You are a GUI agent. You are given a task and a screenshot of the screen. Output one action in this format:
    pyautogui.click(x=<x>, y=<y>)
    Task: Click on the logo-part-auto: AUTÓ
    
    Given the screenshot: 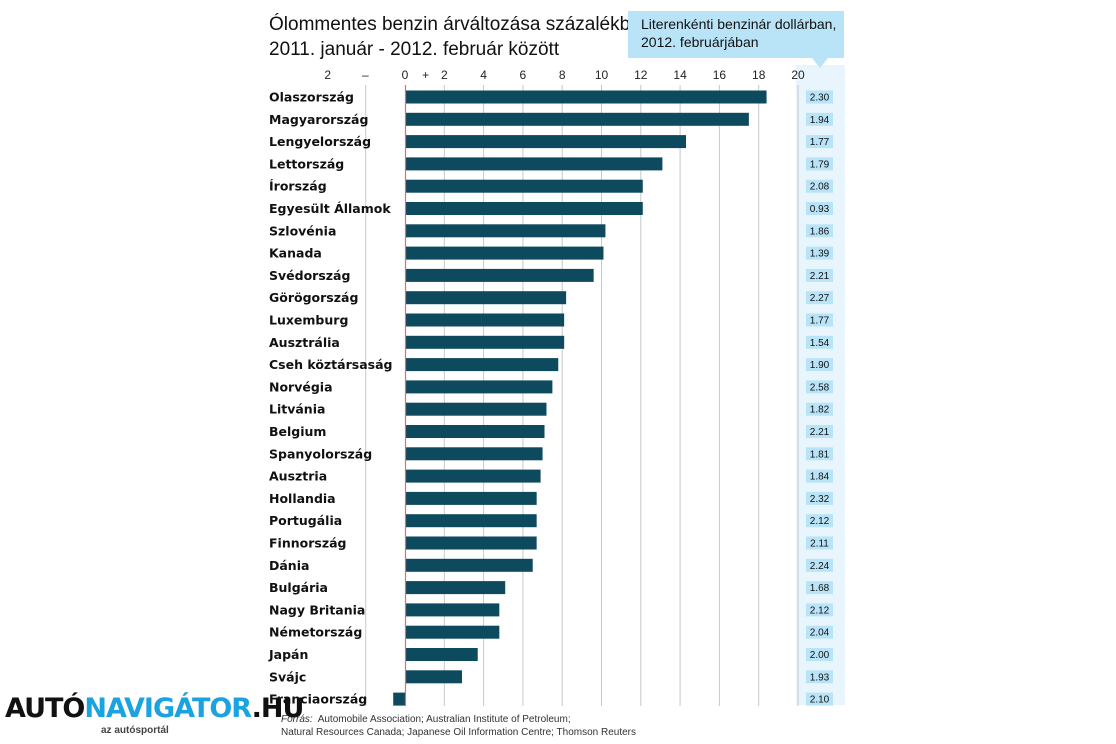 What is the action you would take?
    pyautogui.click(x=45, y=708)
    